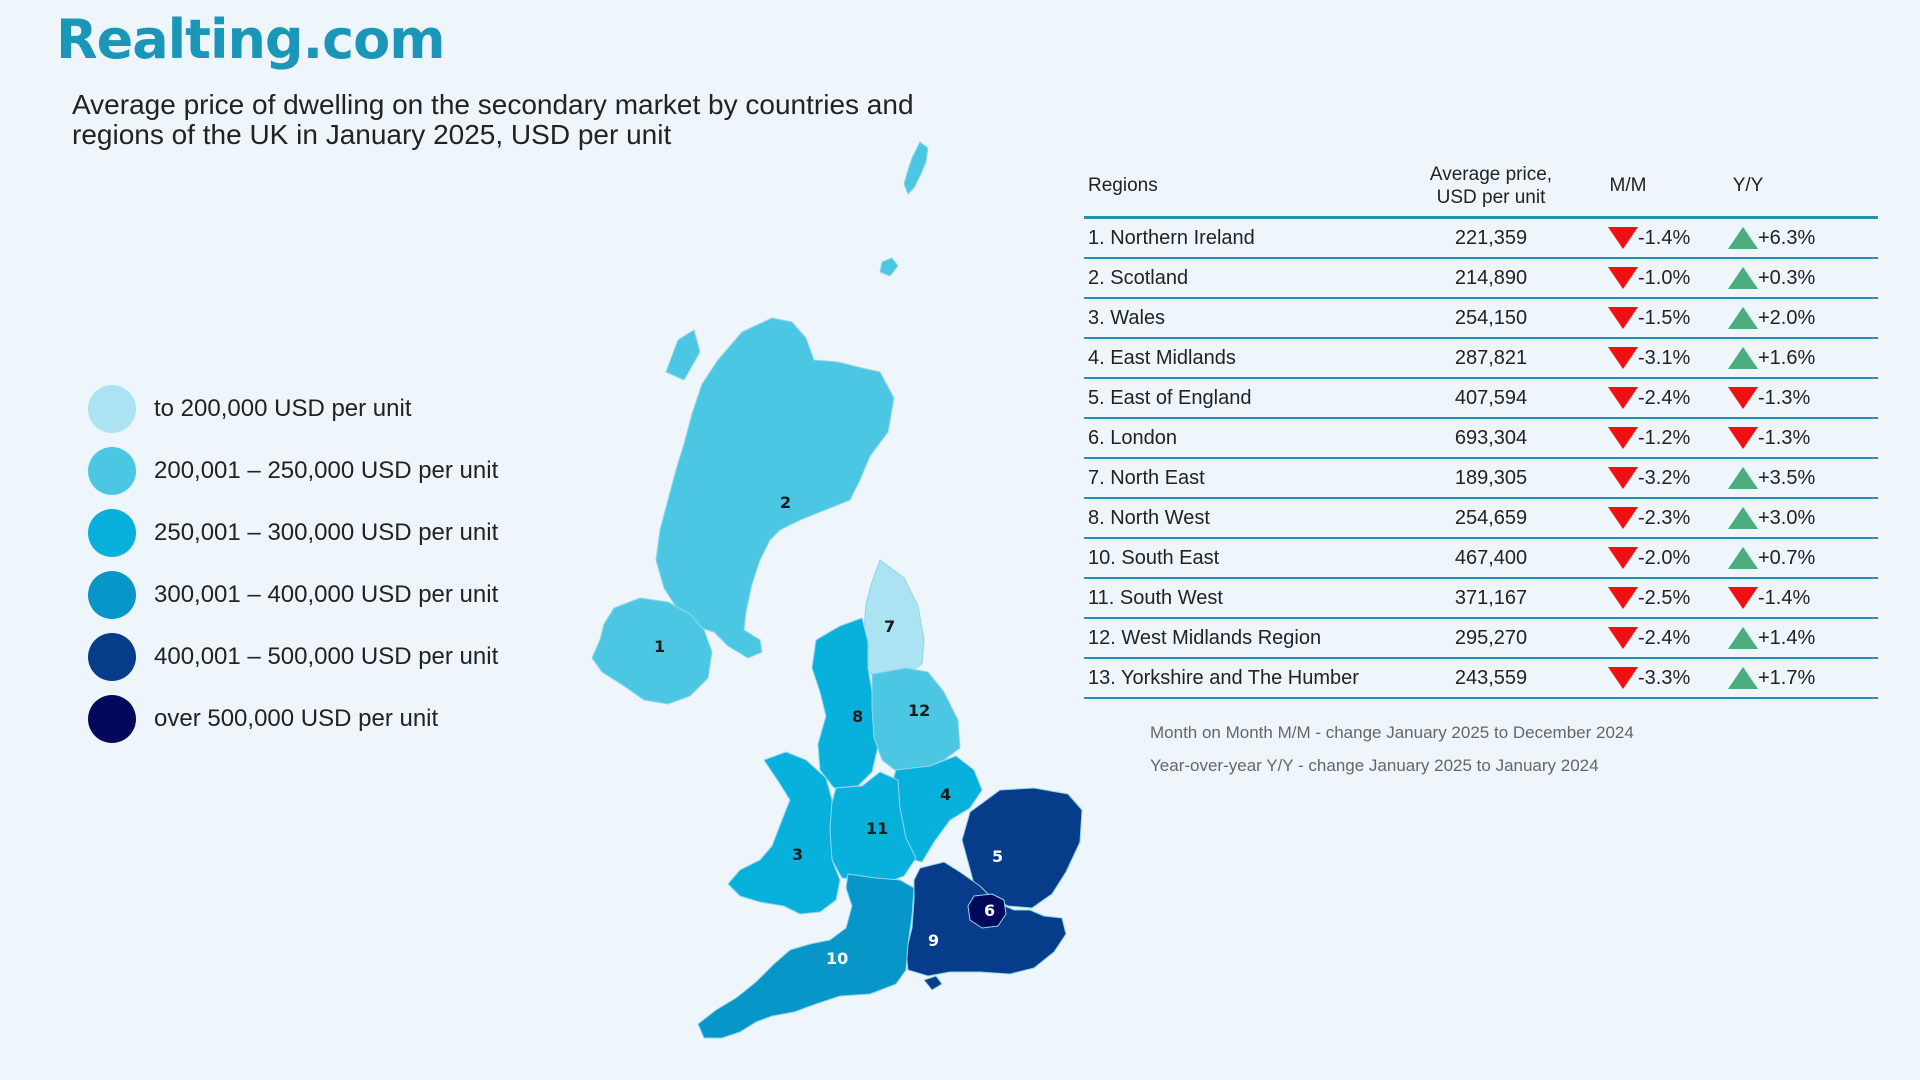  Describe the element at coordinates (1491, 357) in the screenshot. I see `row-price: 287,821` at that location.